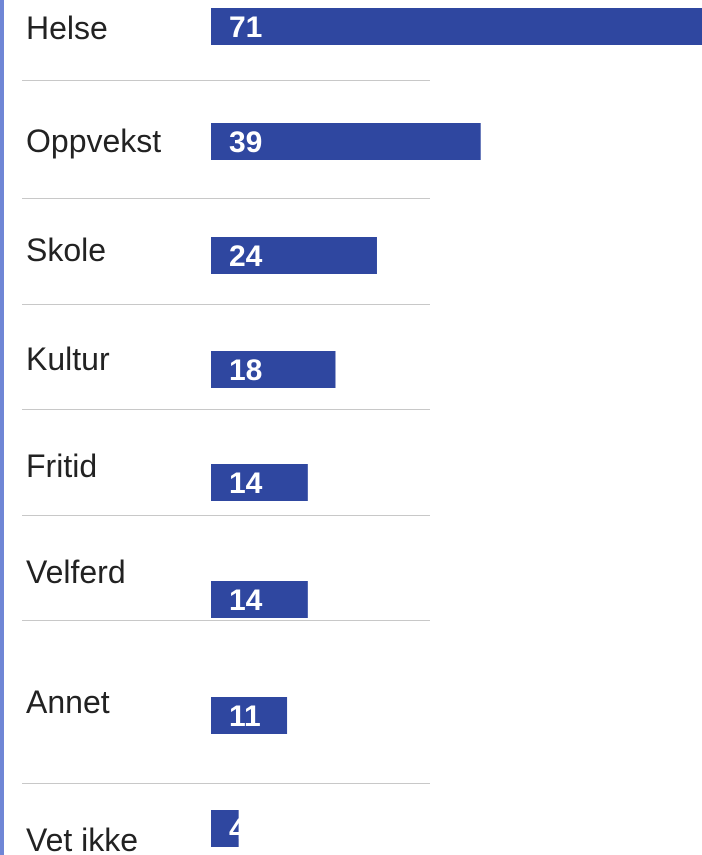 This screenshot has height=855, width=702. I want to click on category-label: Skole, so click(66, 250).